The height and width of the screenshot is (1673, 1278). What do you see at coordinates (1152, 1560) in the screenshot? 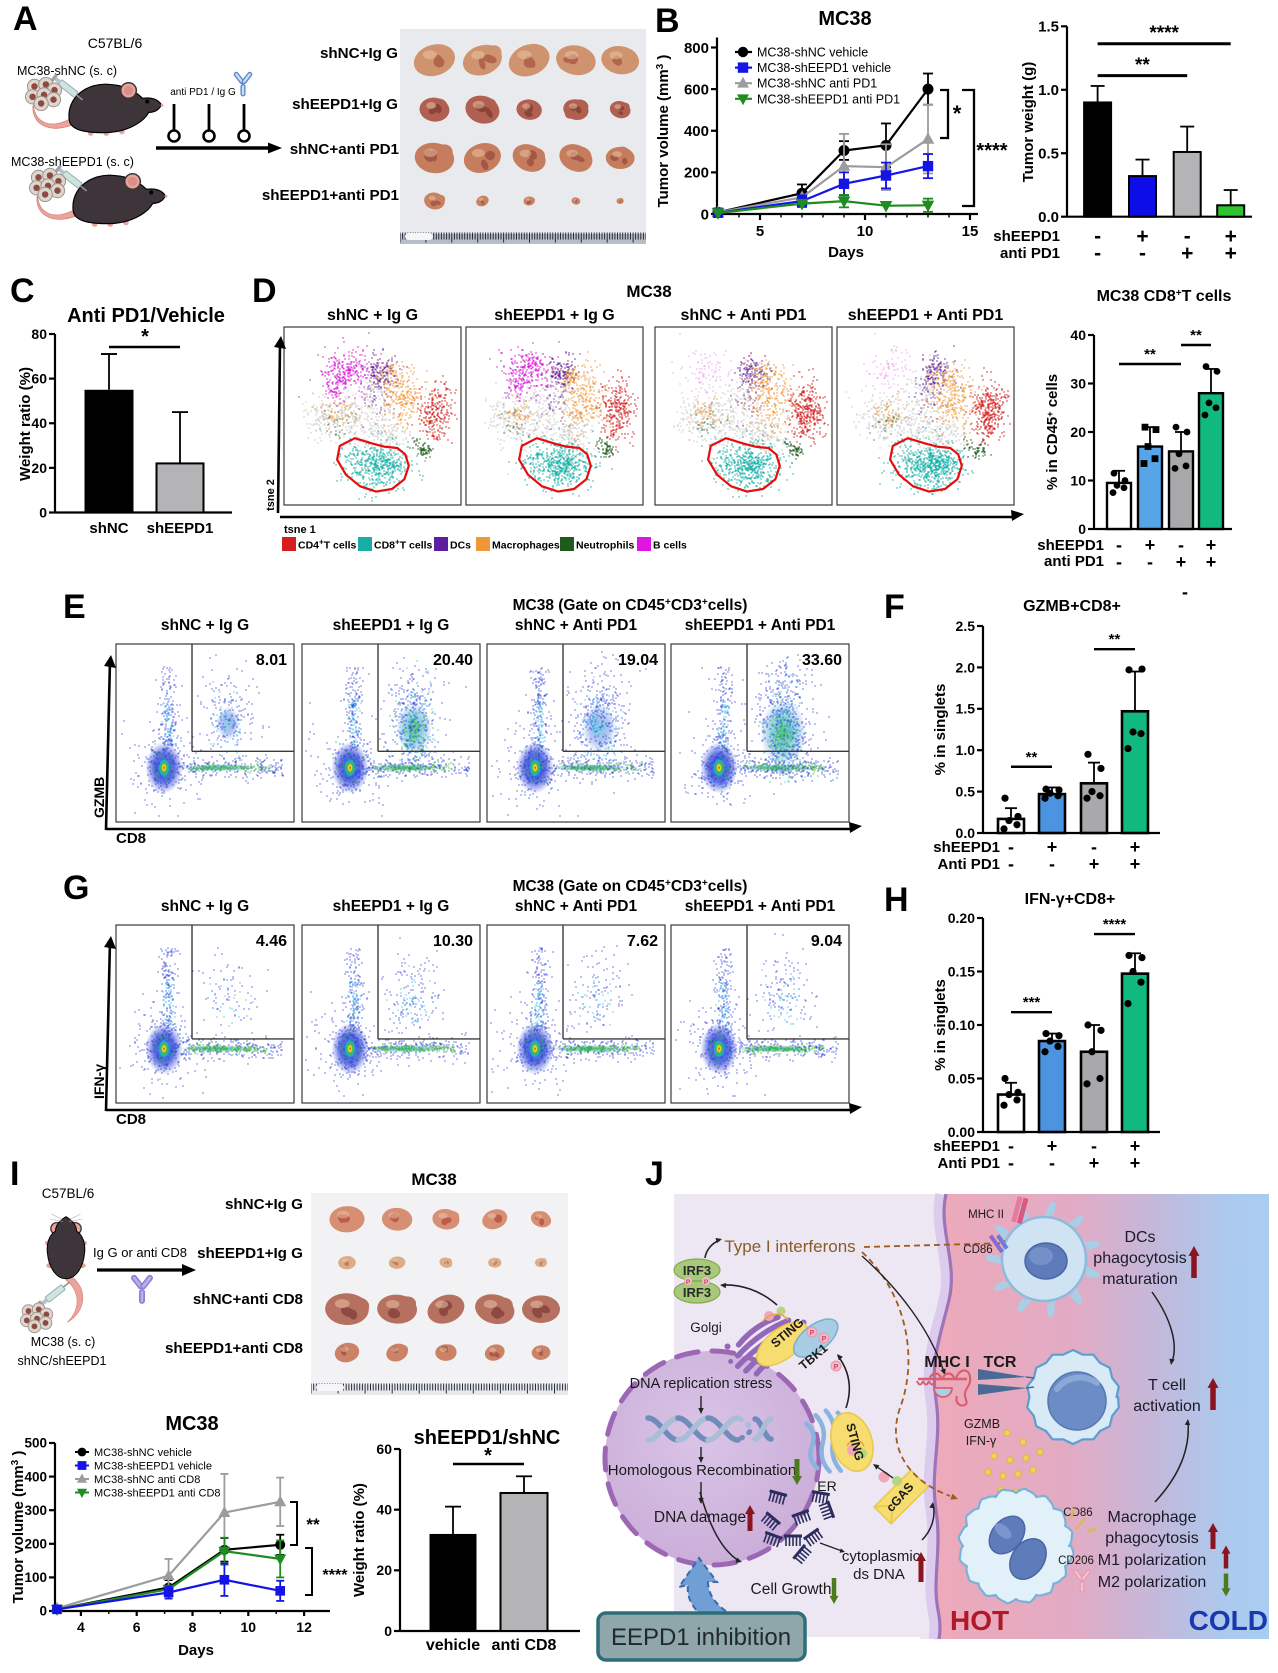
I see `svg-text: M1 polarization` at bounding box center [1152, 1560].